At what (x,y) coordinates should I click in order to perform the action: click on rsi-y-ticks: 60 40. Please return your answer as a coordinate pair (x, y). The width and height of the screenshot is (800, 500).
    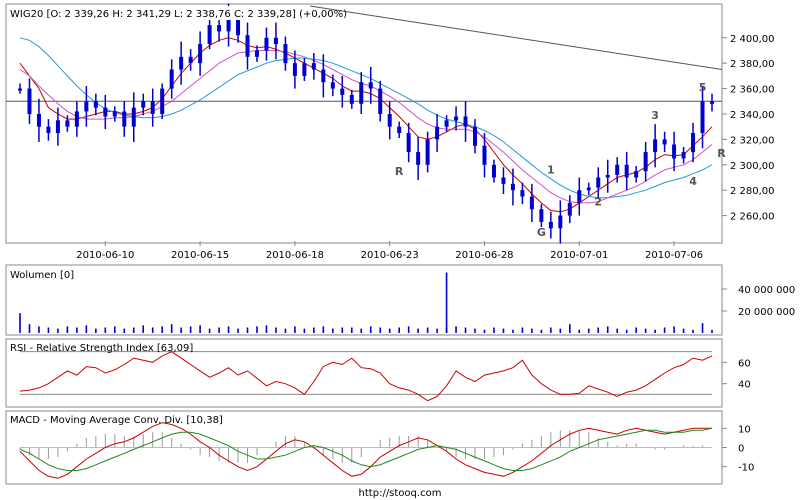
    Looking at the image, I should click on (736, 374).